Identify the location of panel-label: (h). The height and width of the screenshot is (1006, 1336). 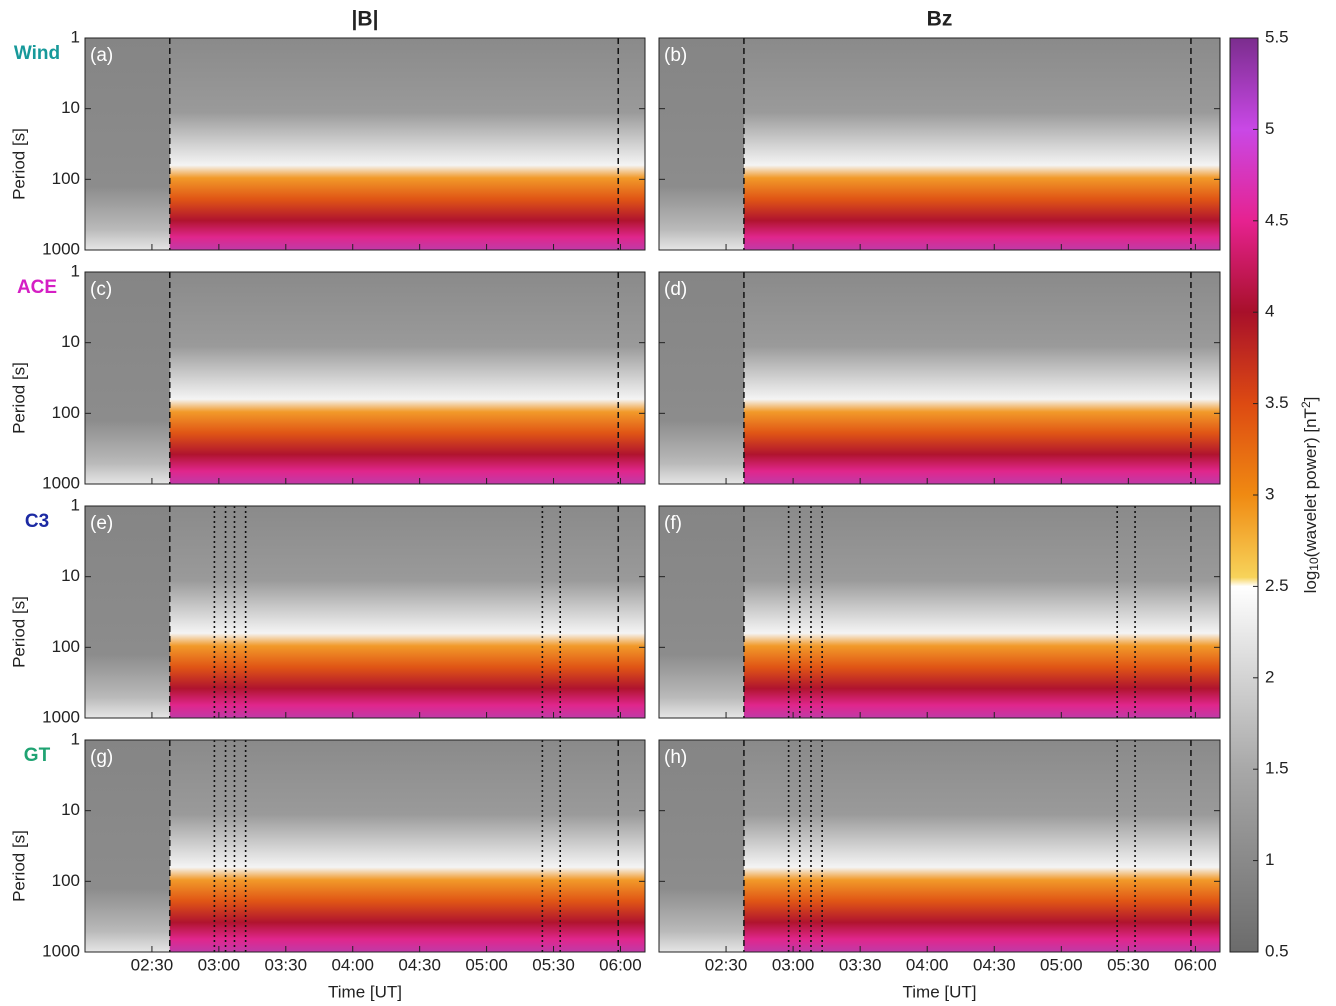
(675, 757).